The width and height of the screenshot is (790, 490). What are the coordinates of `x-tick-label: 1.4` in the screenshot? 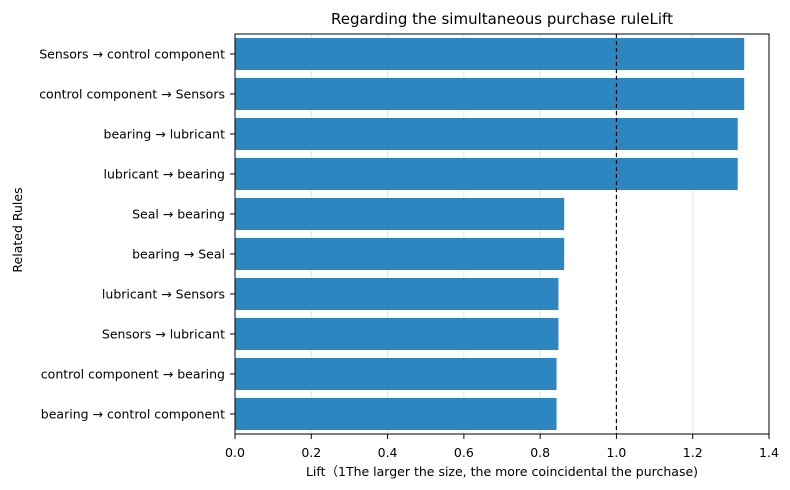 It's located at (769, 452).